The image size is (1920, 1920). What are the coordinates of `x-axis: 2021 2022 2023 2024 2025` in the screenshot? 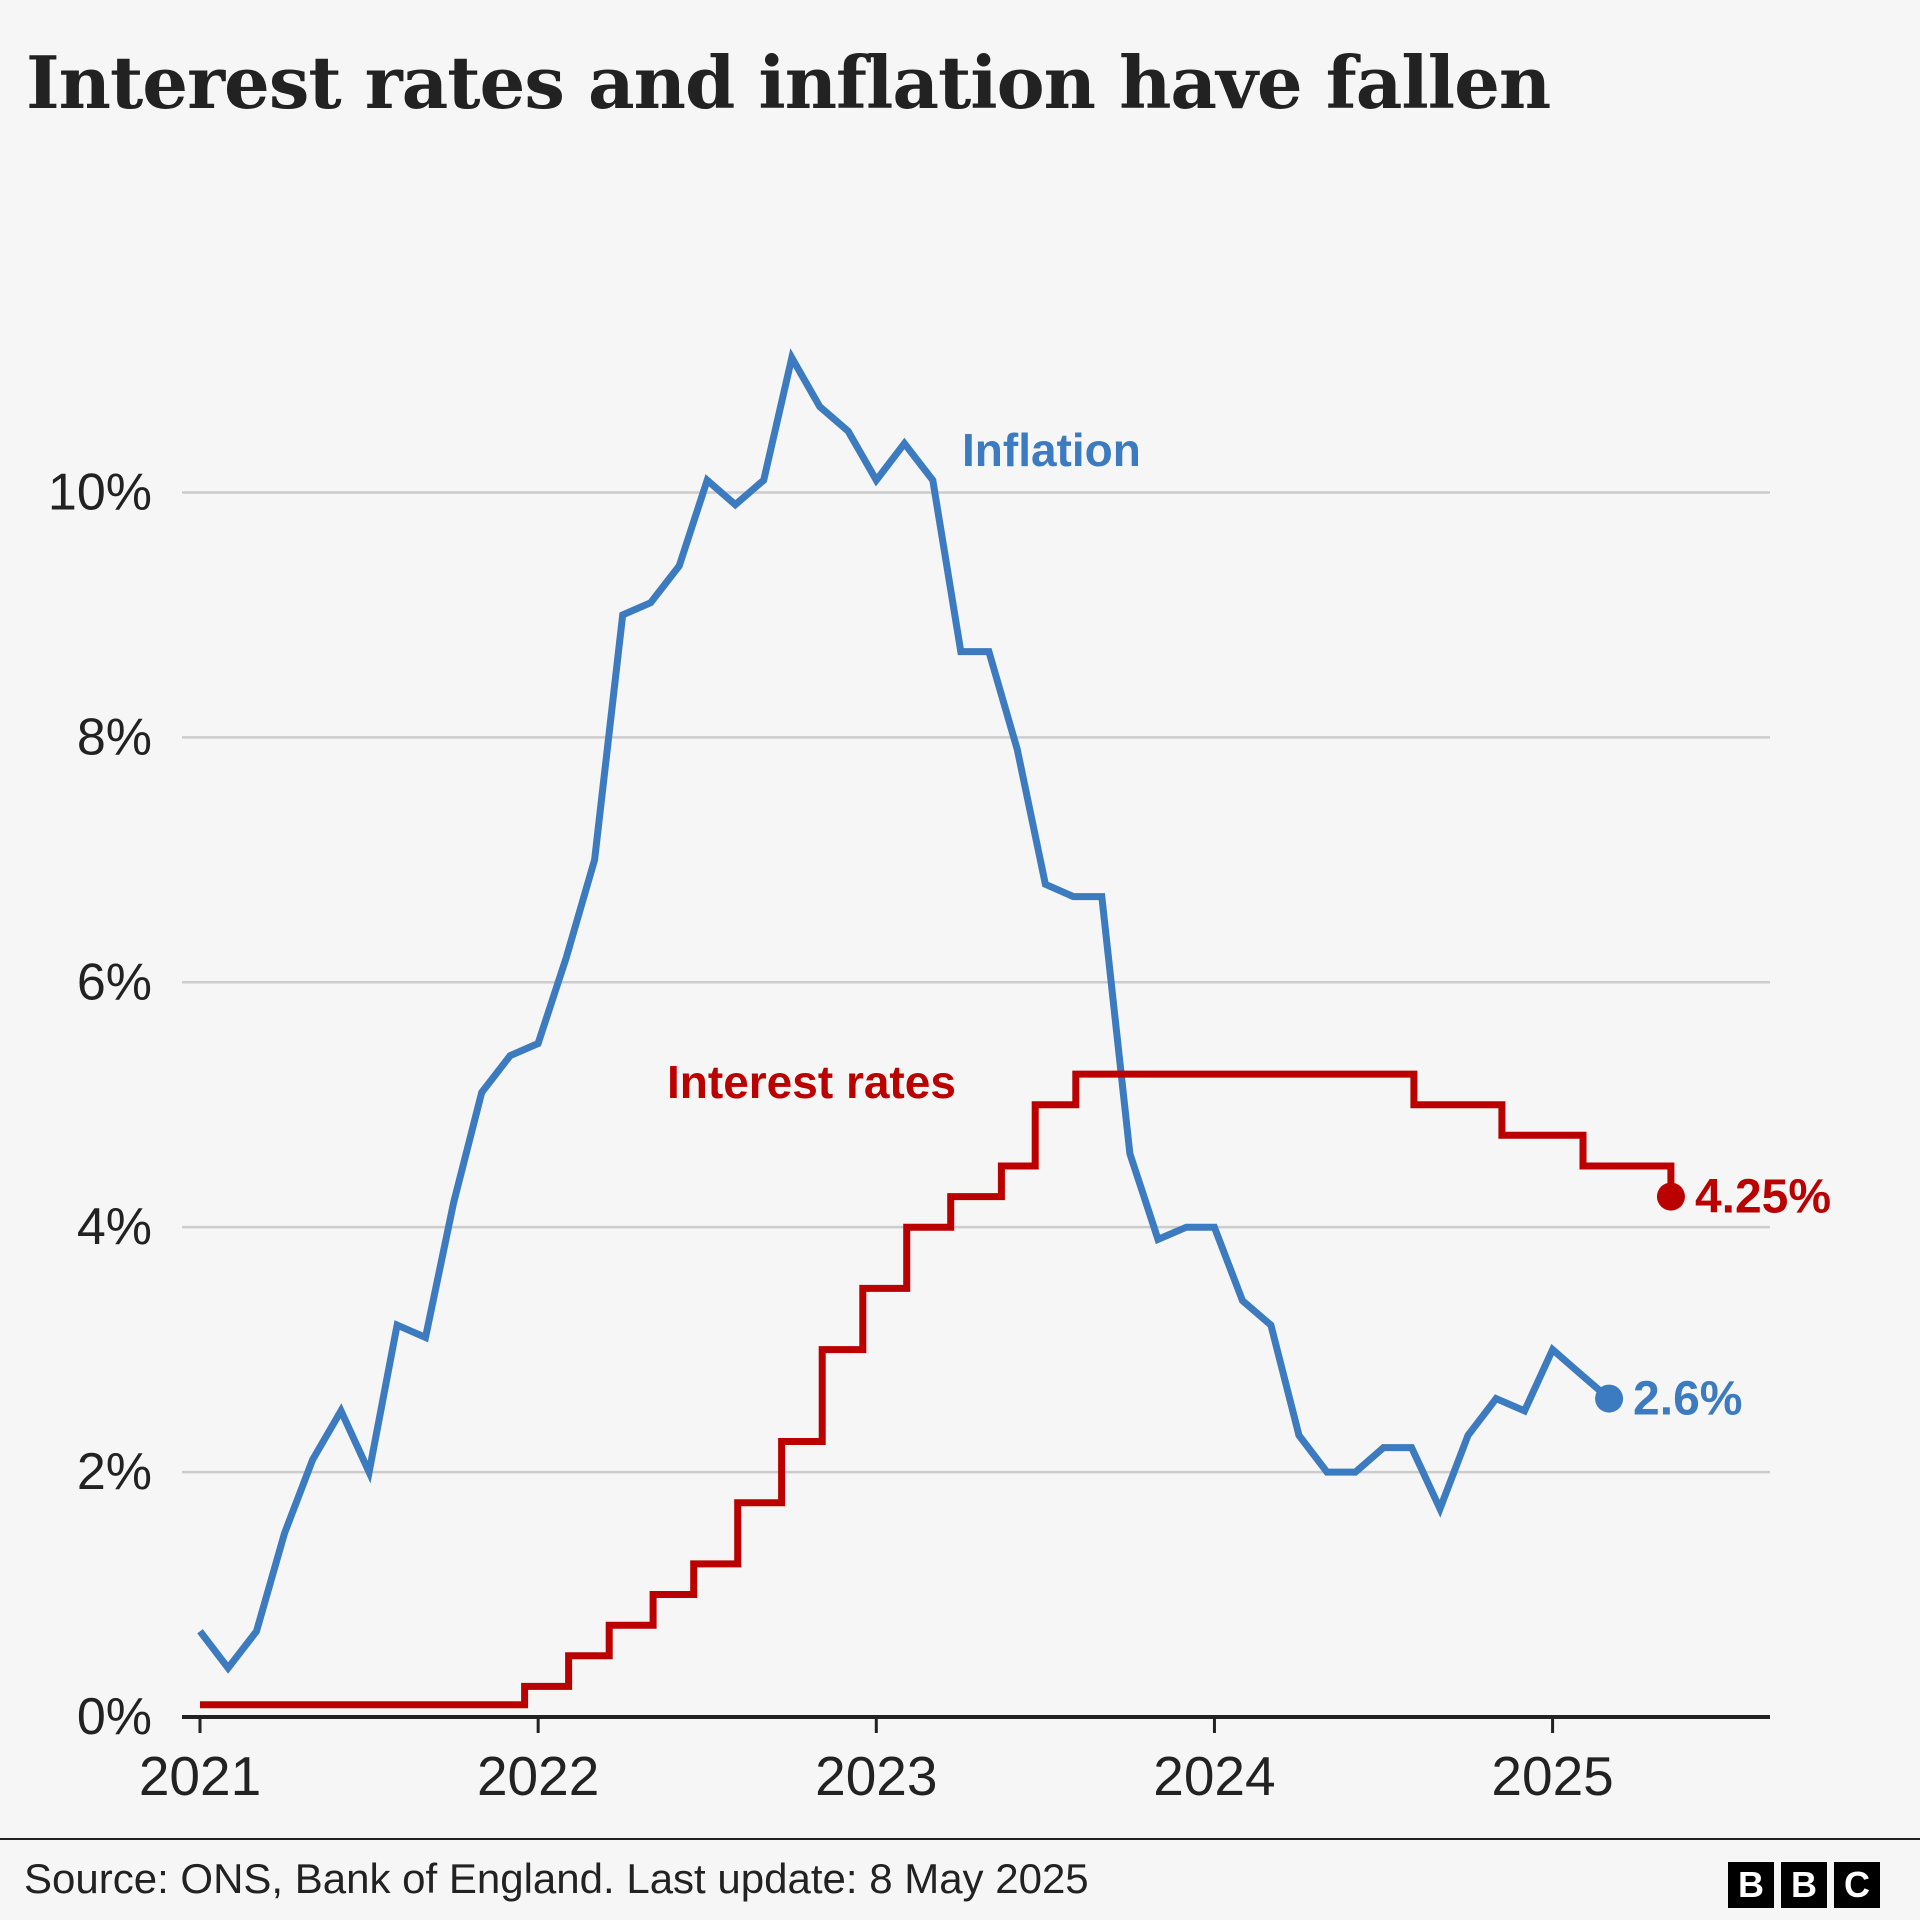 It's located at (954, 1761).